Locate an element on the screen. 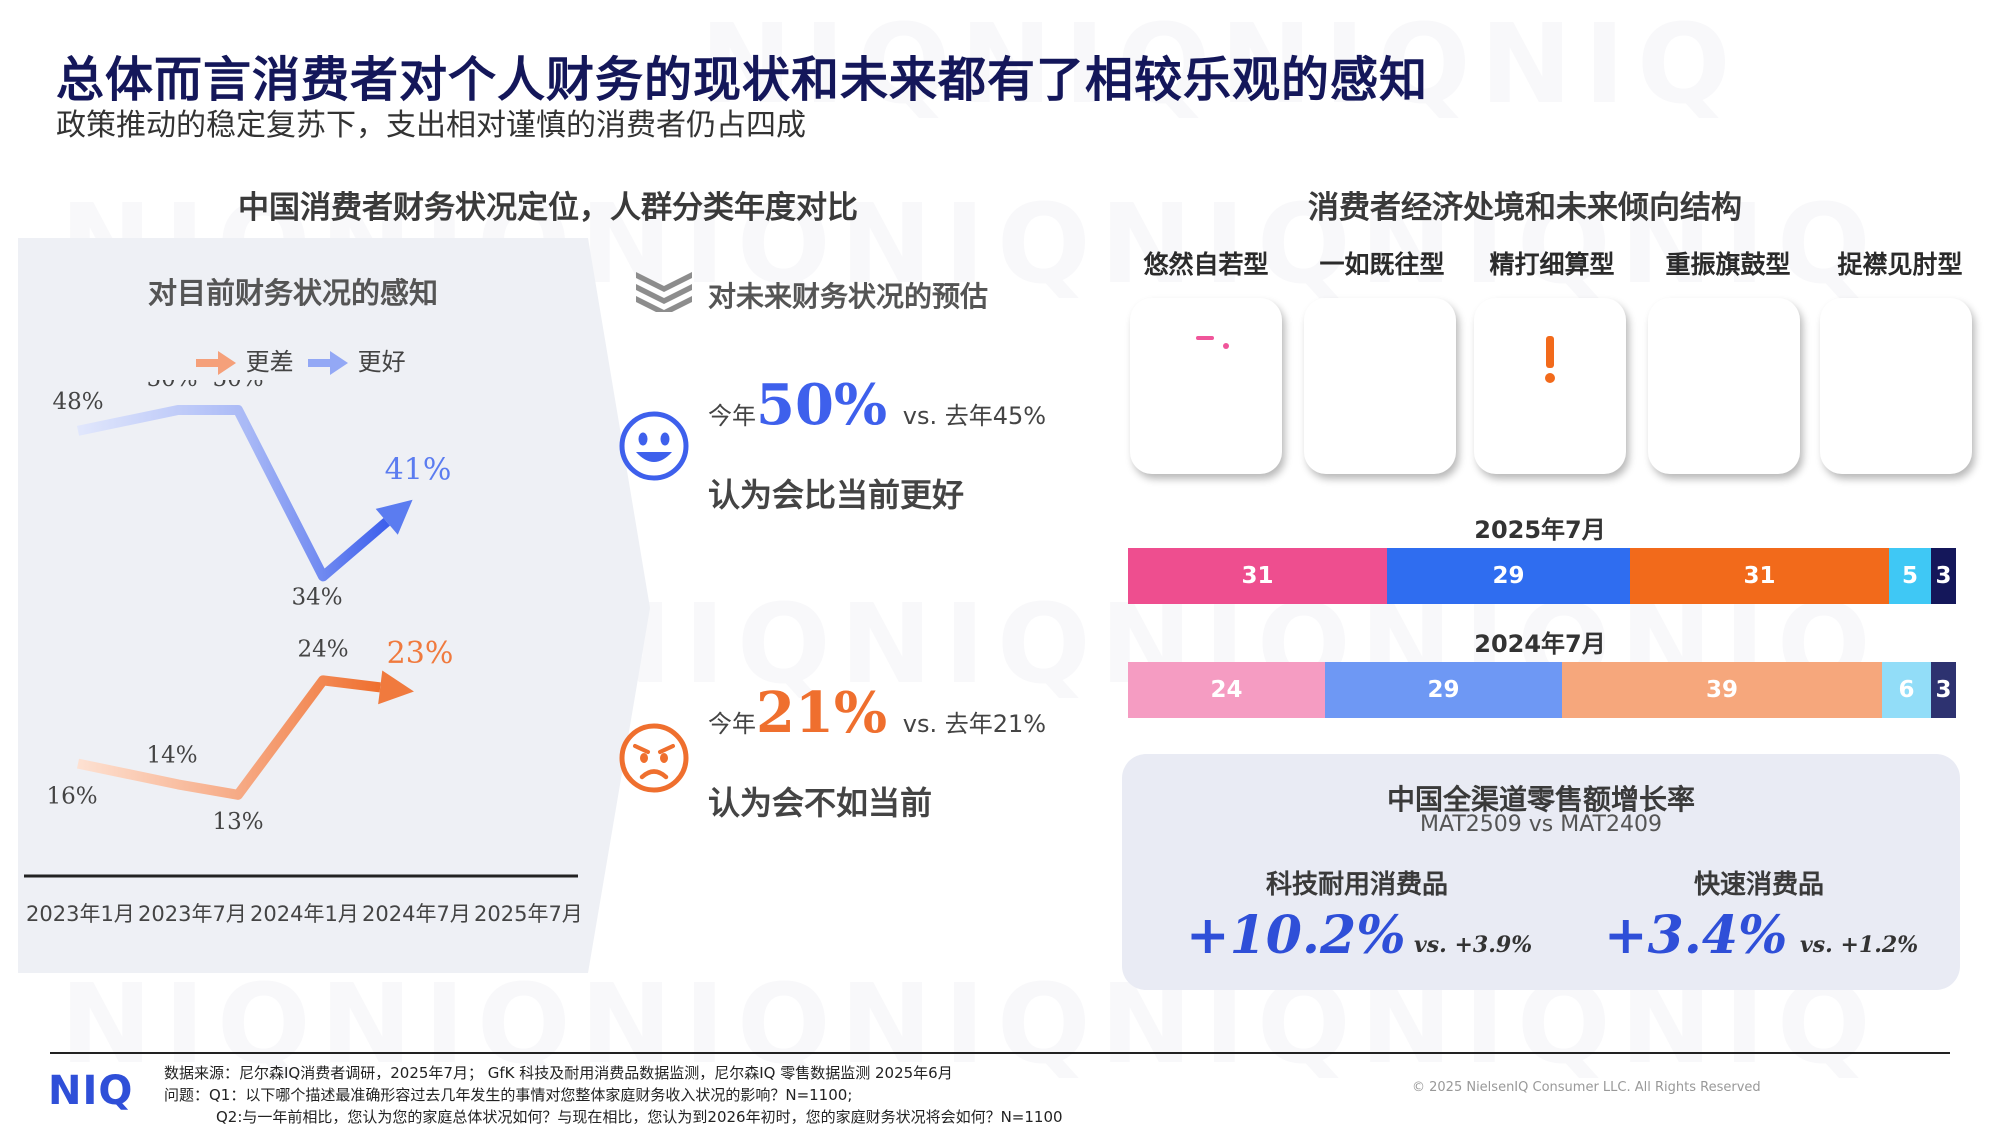  type-card-leisurely: 储蓄增加 消费自由 is located at coordinates (1206, 386).